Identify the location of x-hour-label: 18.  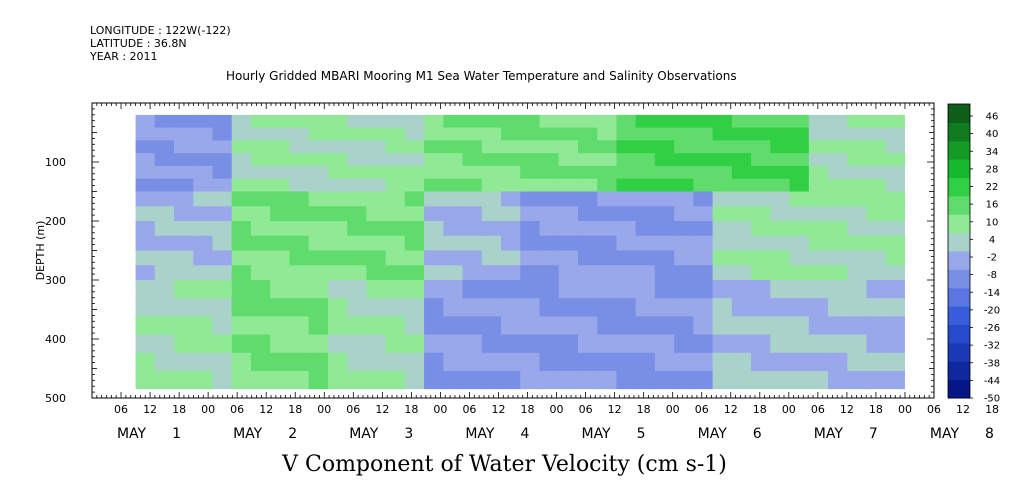
(179, 409).